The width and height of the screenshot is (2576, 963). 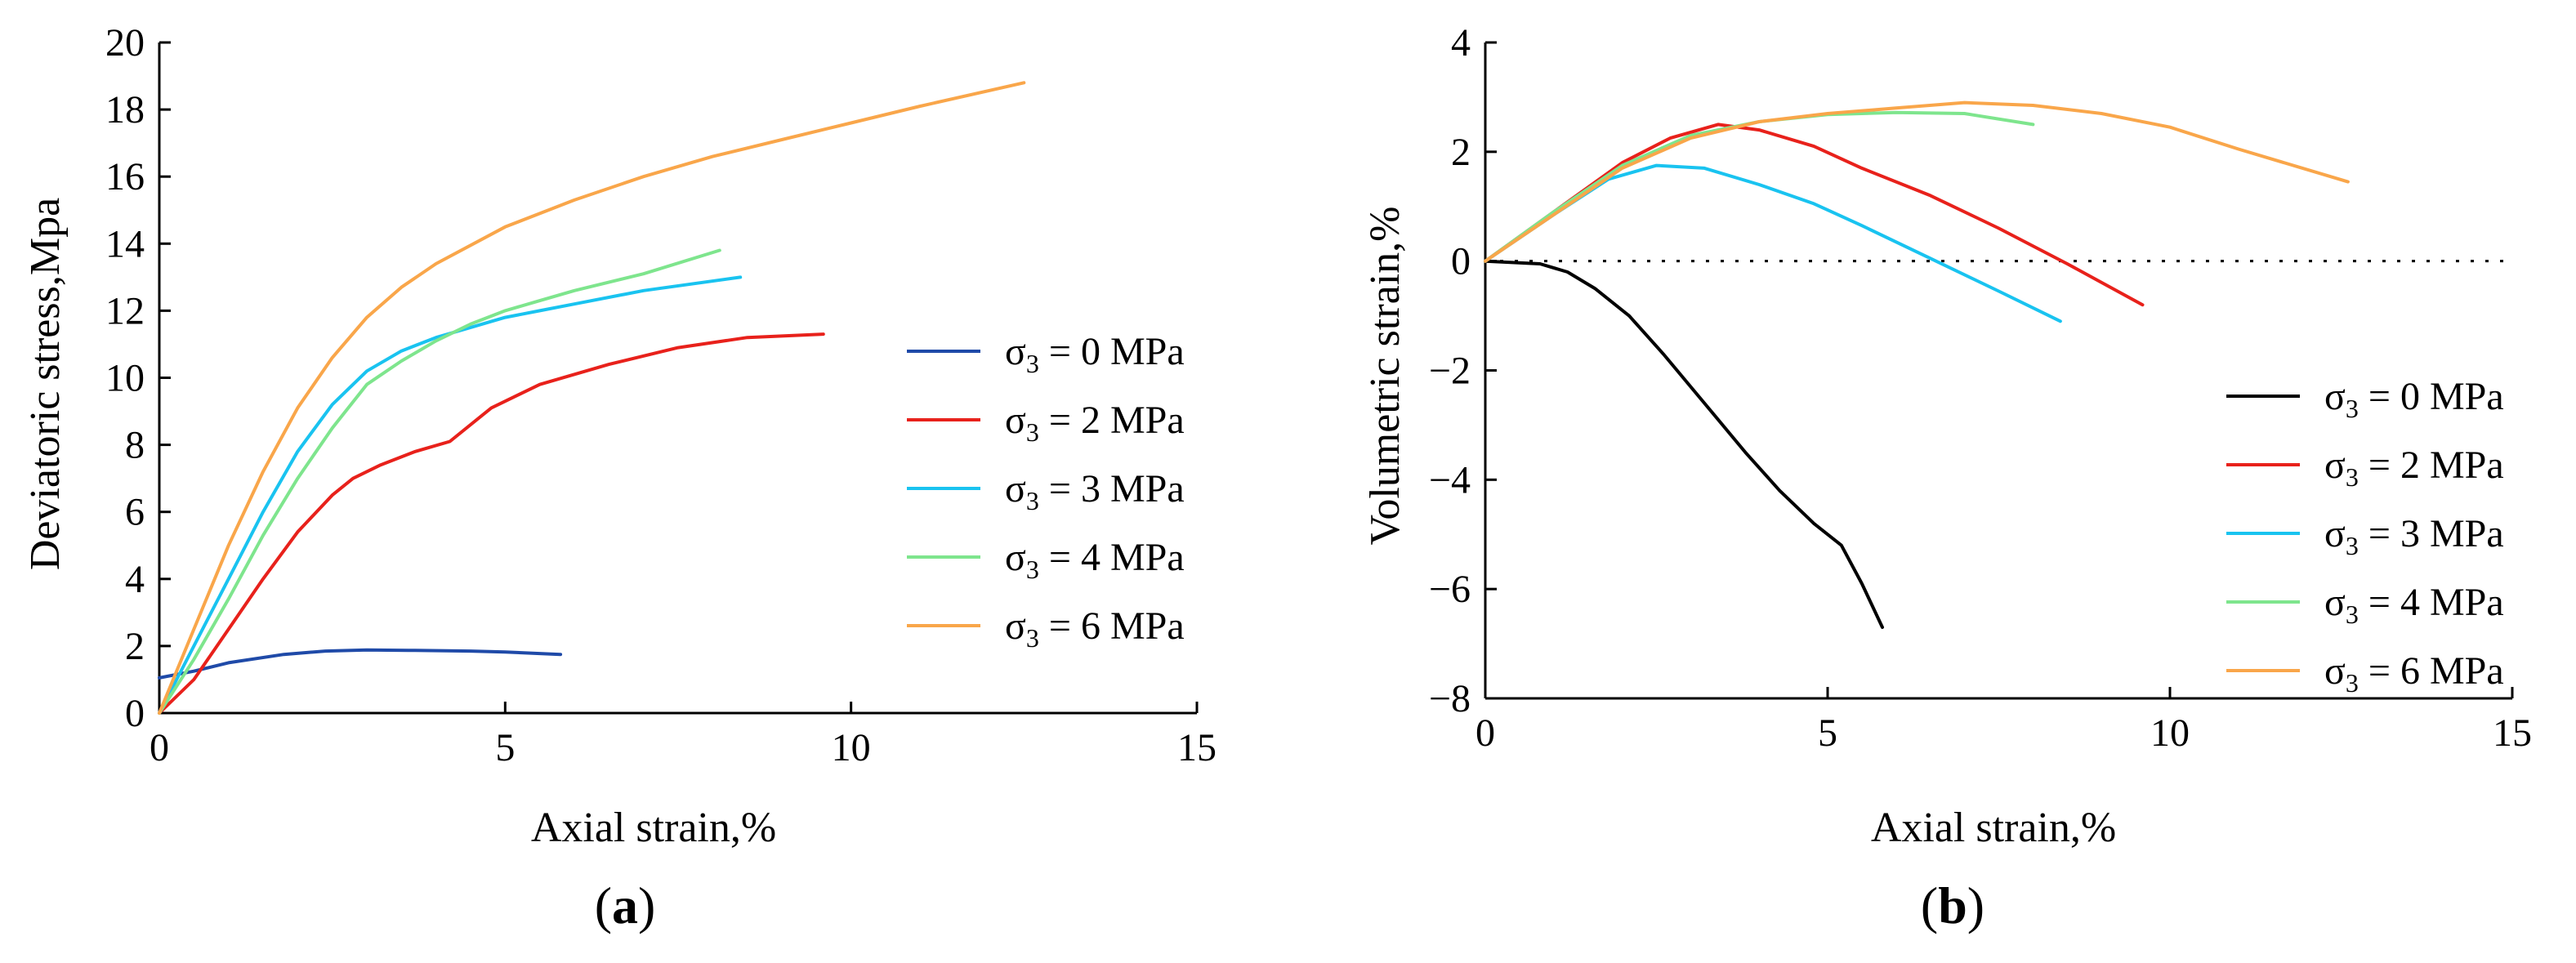 What do you see at coordinates (653, 828) in the screenshot?
I see `panel-a-x-axis-label: Axial strain,%` at bounding box center [653, 828].